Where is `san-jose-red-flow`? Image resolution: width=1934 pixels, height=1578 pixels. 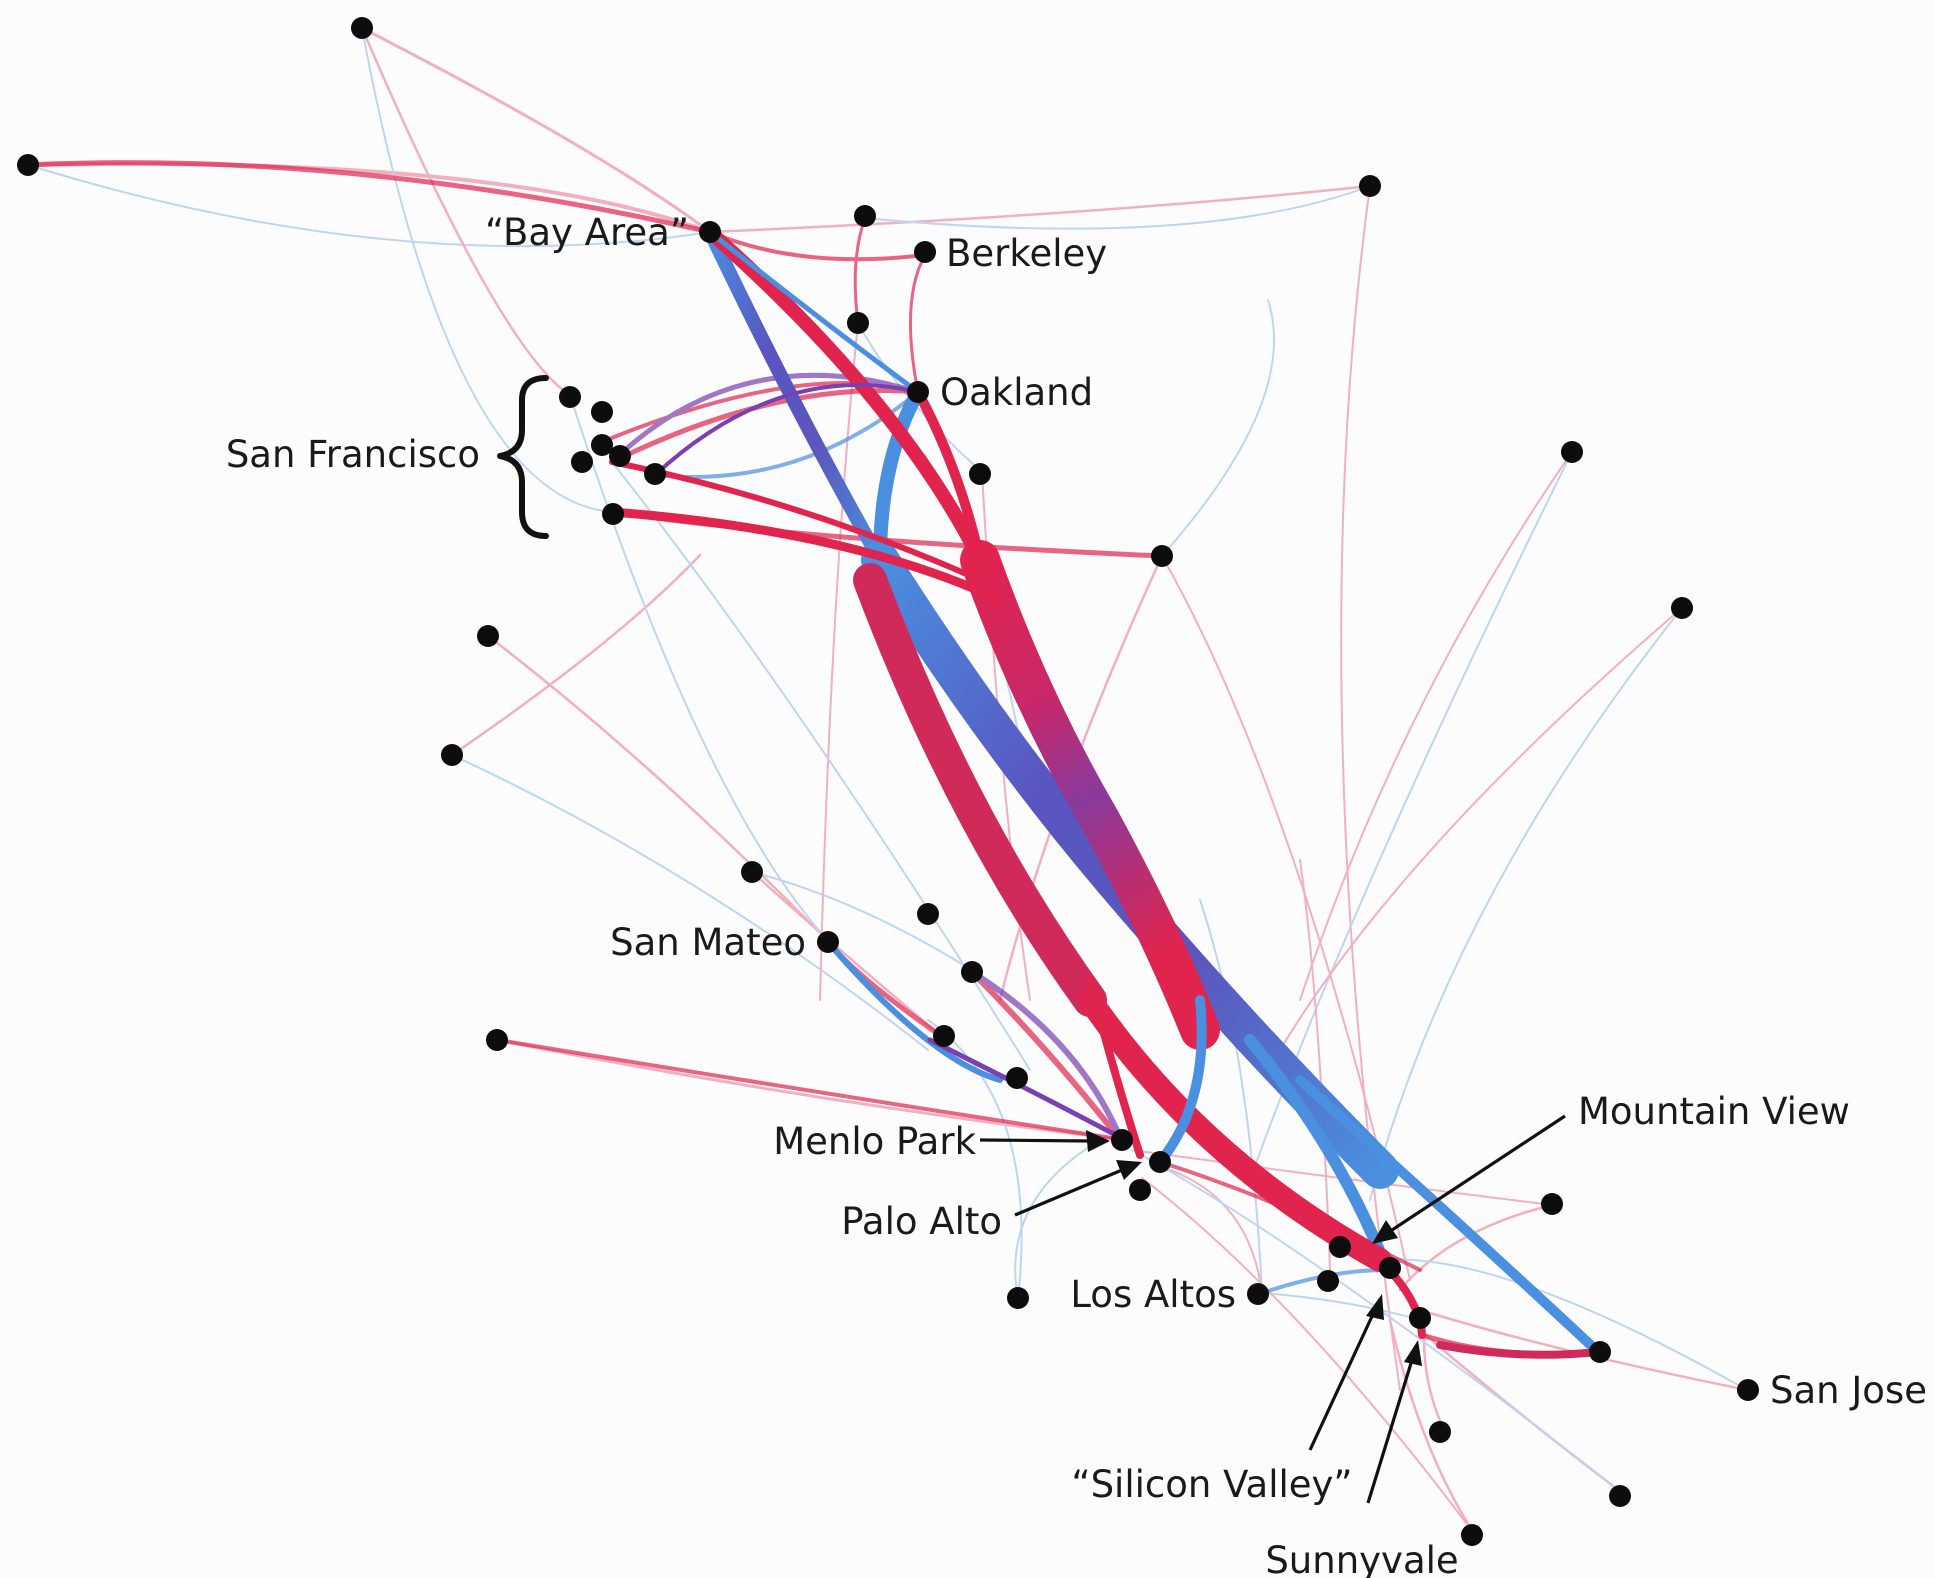 san-jose-red-flow is located at coordinates (1519, 1350).